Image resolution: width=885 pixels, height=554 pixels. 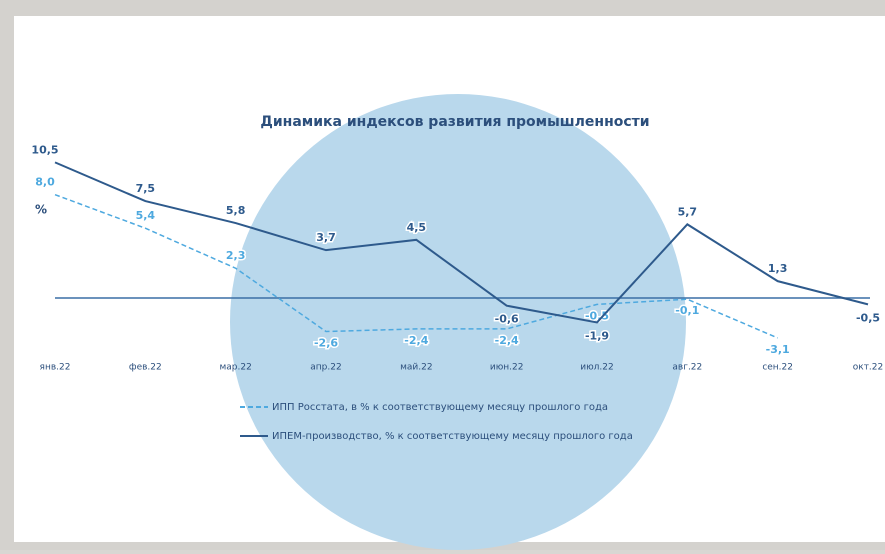 What do you see at coordinates (55, 368) in the screenshot?
I see `x-tick-label: янв.22` at bounding box center [55, 368].